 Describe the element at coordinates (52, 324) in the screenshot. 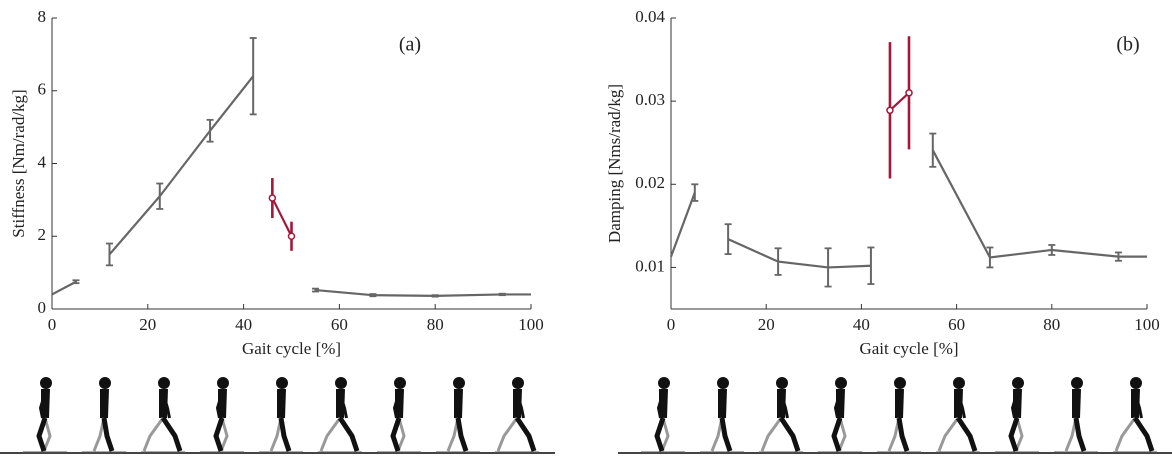

I see `x-tick-label: 0` at that location.